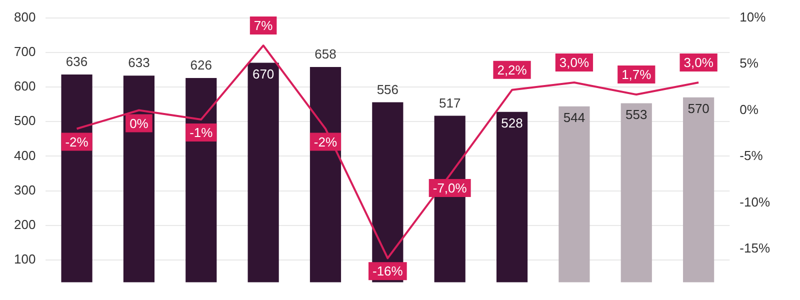 This screenshot has height=300, width=800. I want to click on data-label: 7%, so click(264, 26).